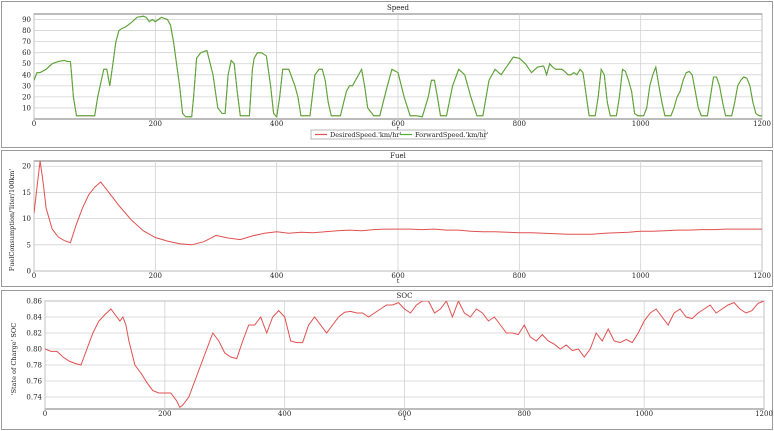 Image resolution: width=774 pixels, height=431 pixels. I want to click on y-axis-label: FuelConsumption/'liter/100km', so click(12, 220).